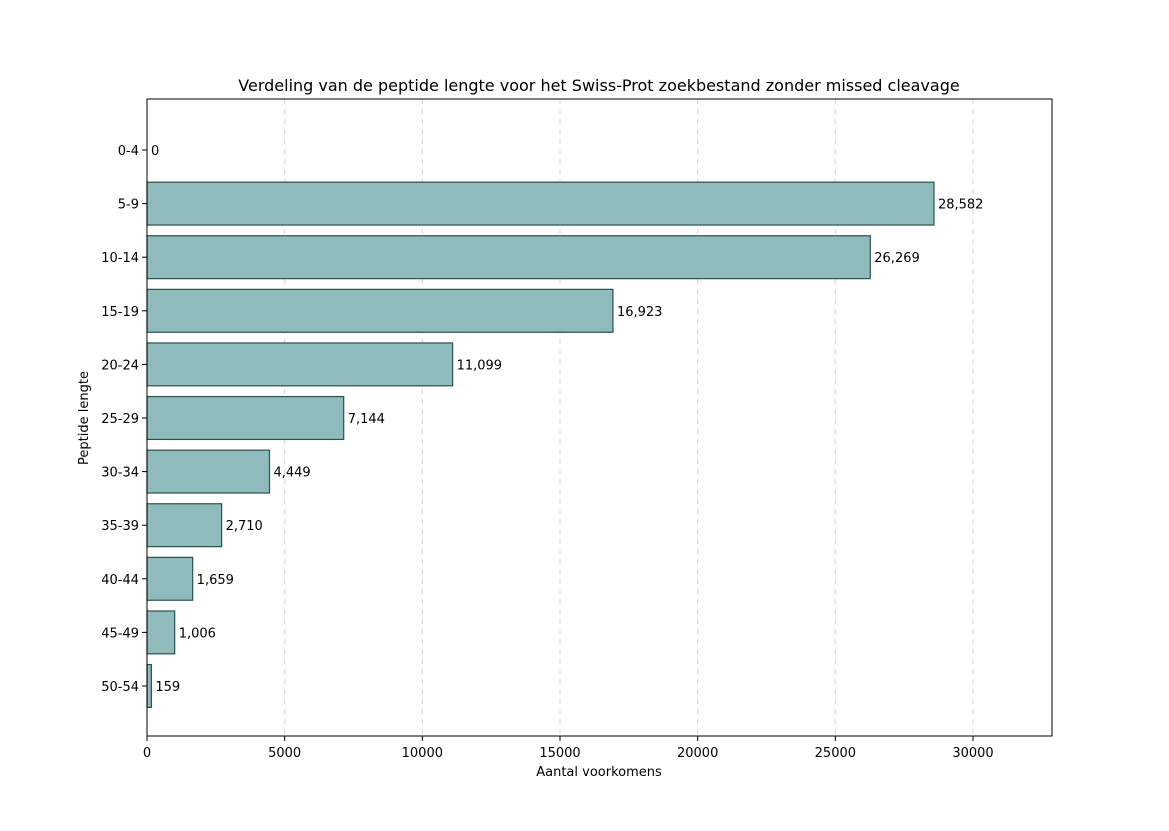 This screenshot has height=831, width=1169. What do you see at coordinates (897, 258) in the screenshot?
I see `data-label-10-14: 26,269` at bounding box center [897, 258].